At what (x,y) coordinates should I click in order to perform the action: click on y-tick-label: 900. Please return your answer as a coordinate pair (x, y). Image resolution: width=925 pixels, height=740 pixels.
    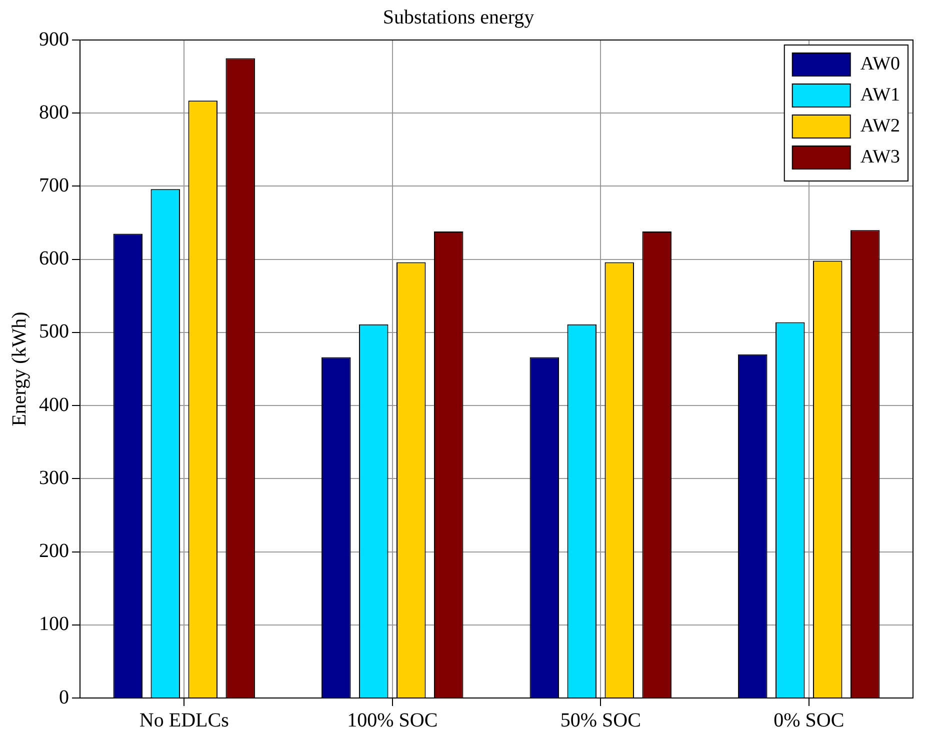
    Looking at the image, I should click on (54, 39).